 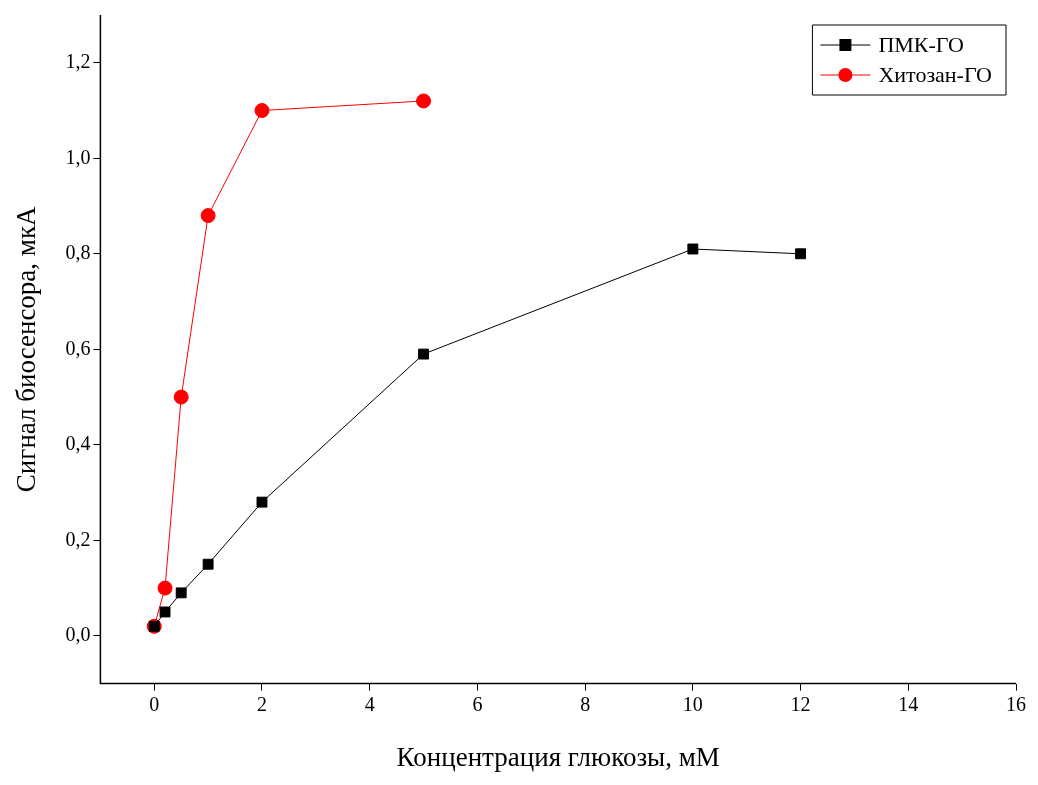 I want to click on x-tick-label: 4, so click(x=369, y=703).